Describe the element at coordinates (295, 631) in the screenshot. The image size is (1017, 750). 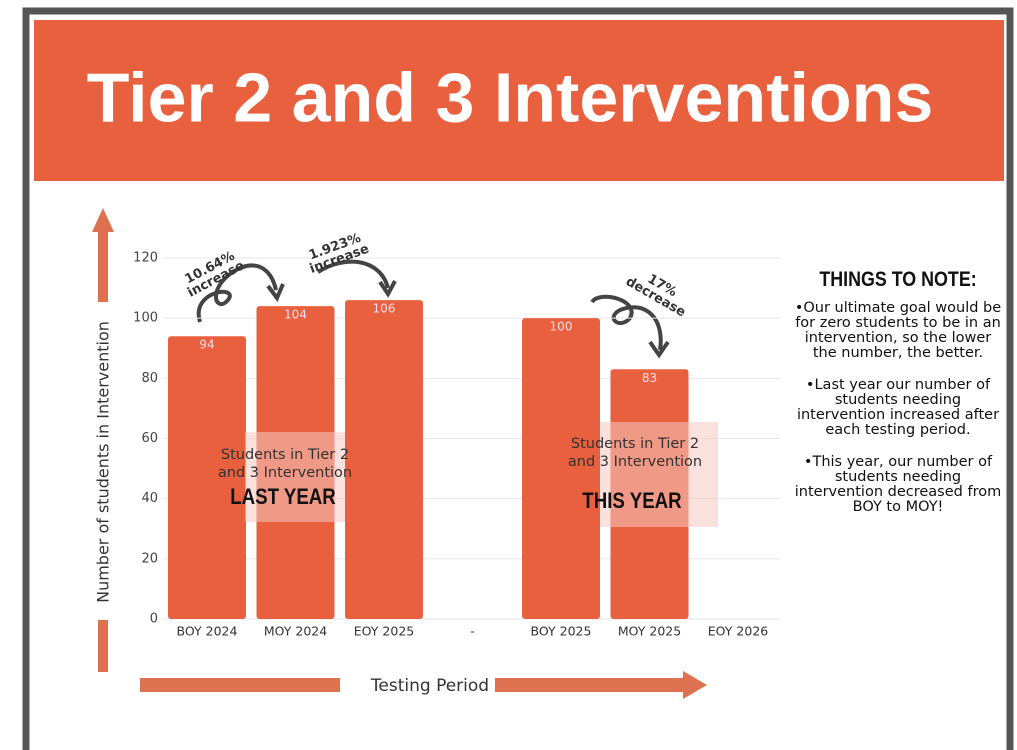
I see `x-tick-label: MOY 2024` at that location.